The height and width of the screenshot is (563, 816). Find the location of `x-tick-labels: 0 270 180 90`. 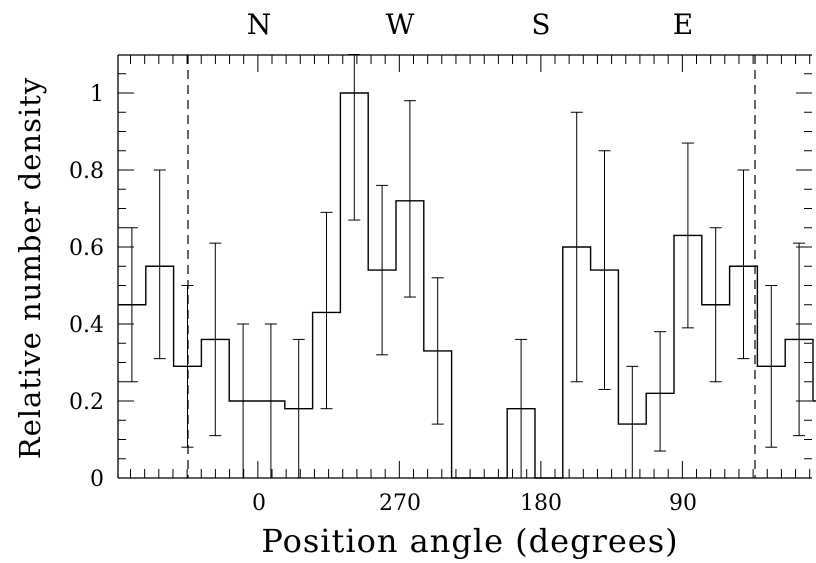

x-tick-labels: 0 270 180 90 is located at coordinates (474, 503).